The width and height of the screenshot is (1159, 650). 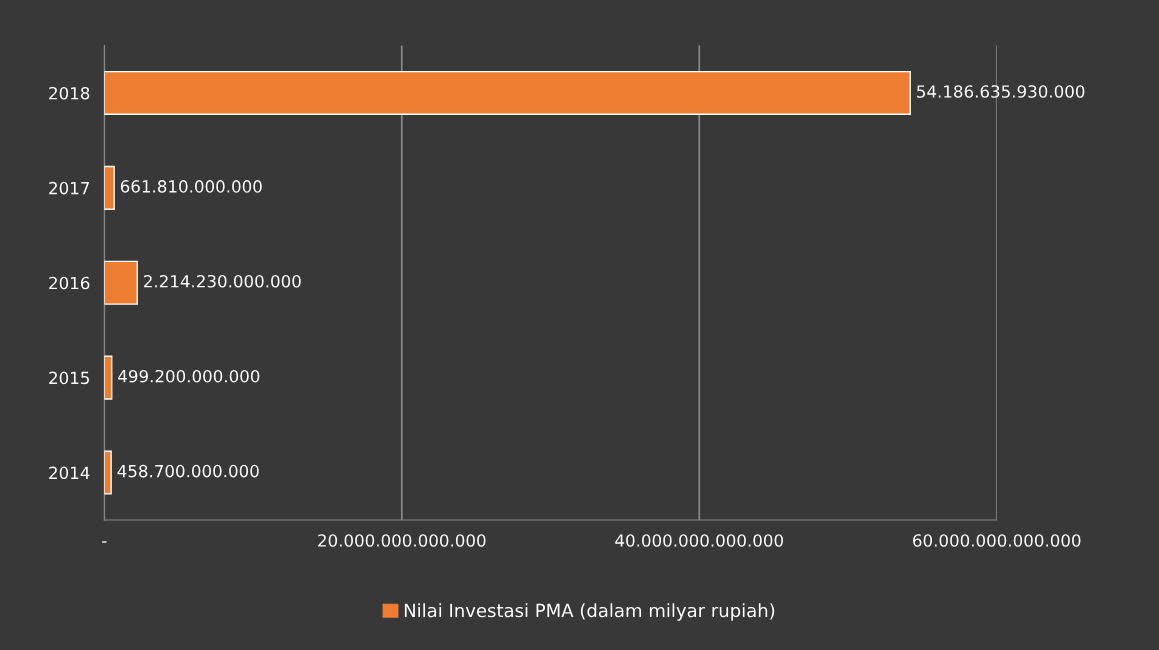 I want to click on y-tick-label: 2014, so click(x=69, y=473).